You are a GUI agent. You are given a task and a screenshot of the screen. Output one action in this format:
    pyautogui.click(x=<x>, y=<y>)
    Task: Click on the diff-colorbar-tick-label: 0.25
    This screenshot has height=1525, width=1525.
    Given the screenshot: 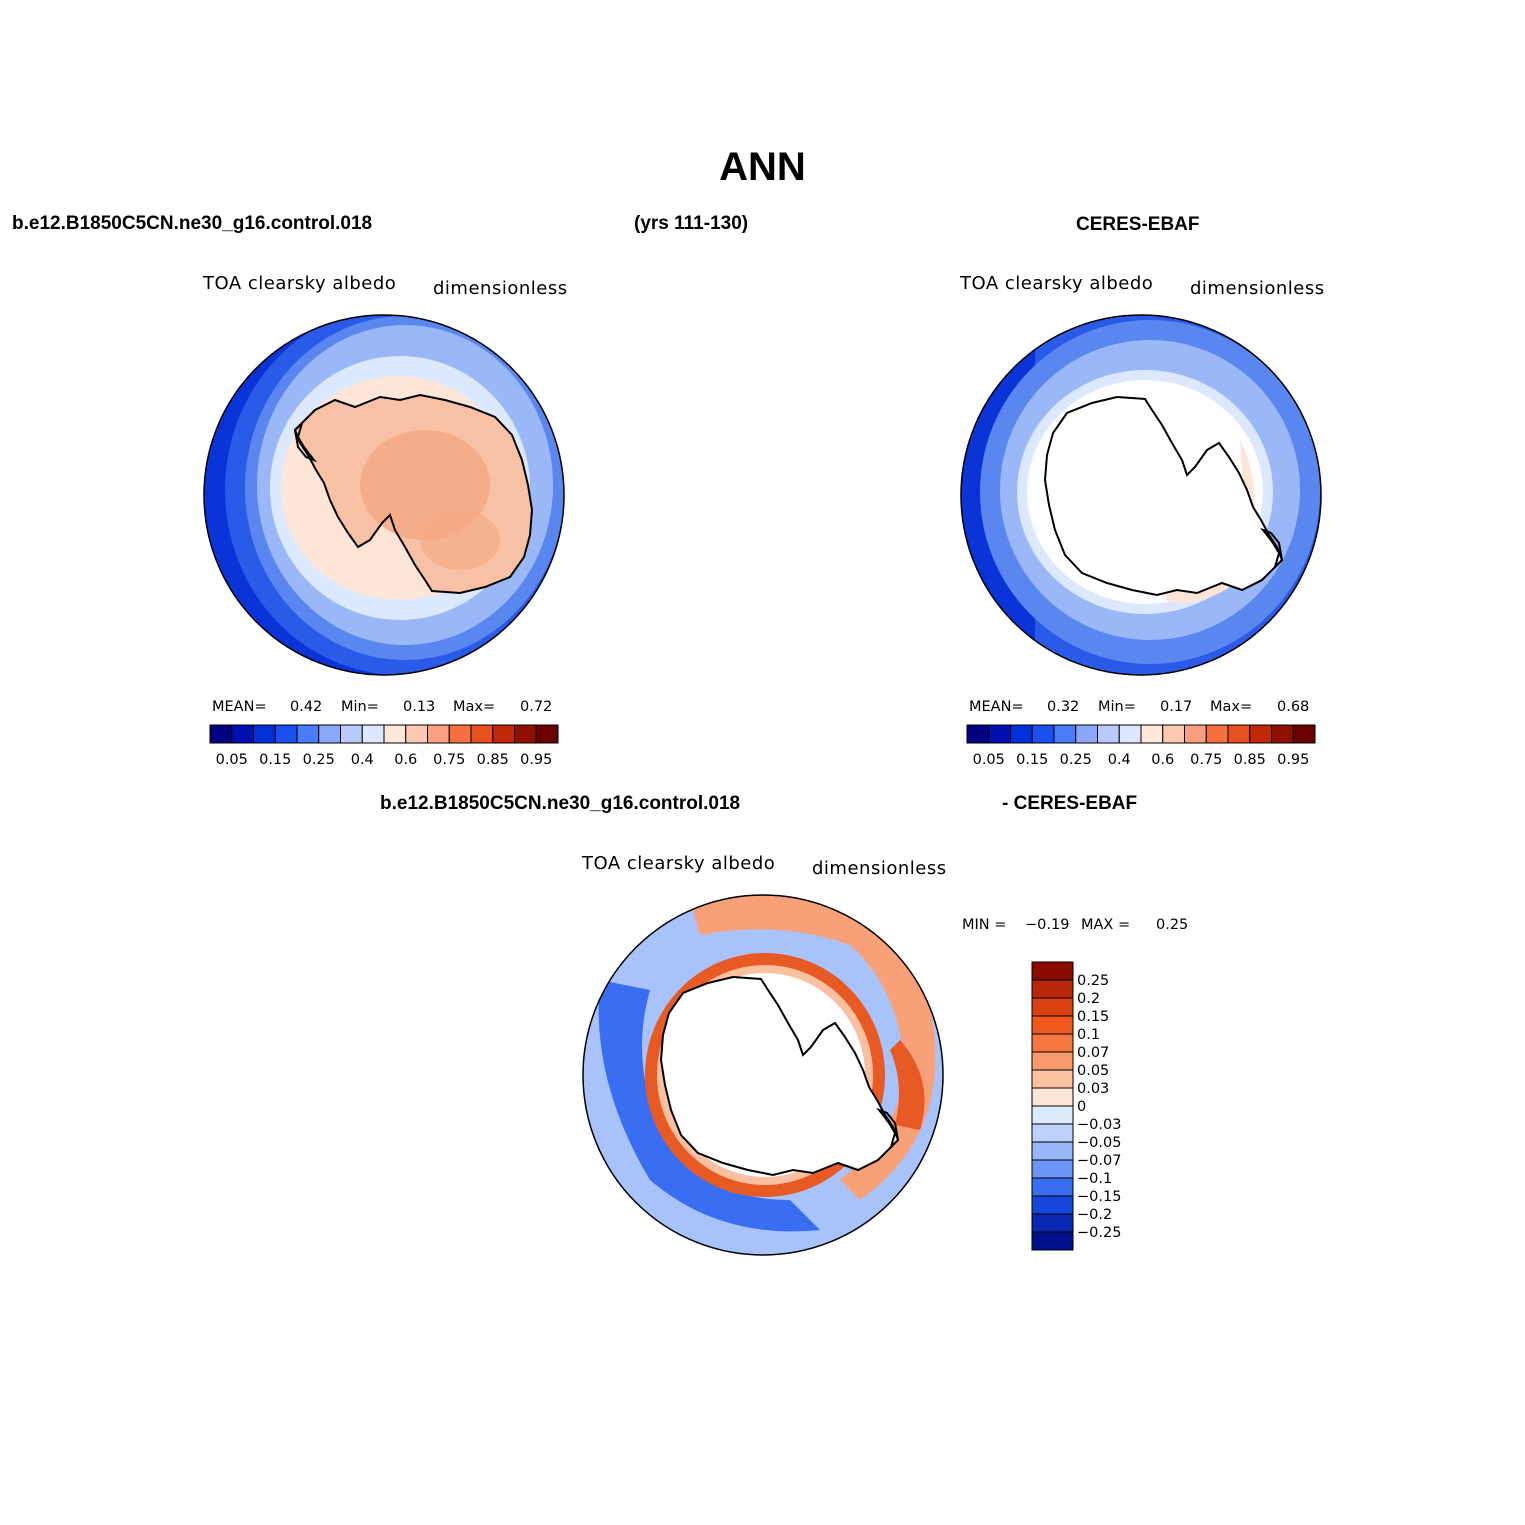 What is the action you would take?
    pyautogui.click(x=1093, y=981)
    